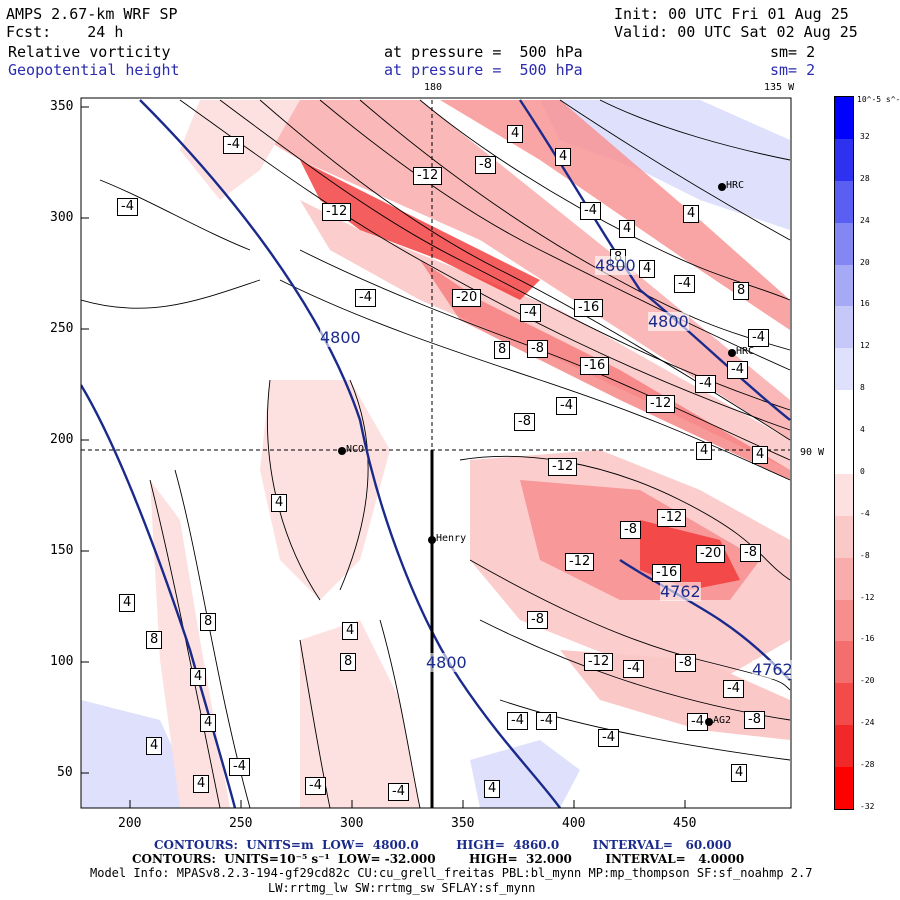 Image resolution: width=900 pixels, height=900 pixels. Describe the element at coordinates (867, 723) in the screenshot. I see `colorbar-tick-label: -24` at that location.